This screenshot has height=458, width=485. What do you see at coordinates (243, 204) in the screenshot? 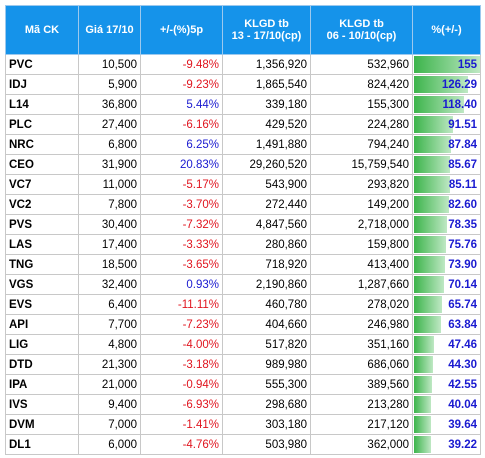
I see `table-row: VC2 7,800 -3.70% 272,440 149,200 82.60` at bounding box center [243, 204].